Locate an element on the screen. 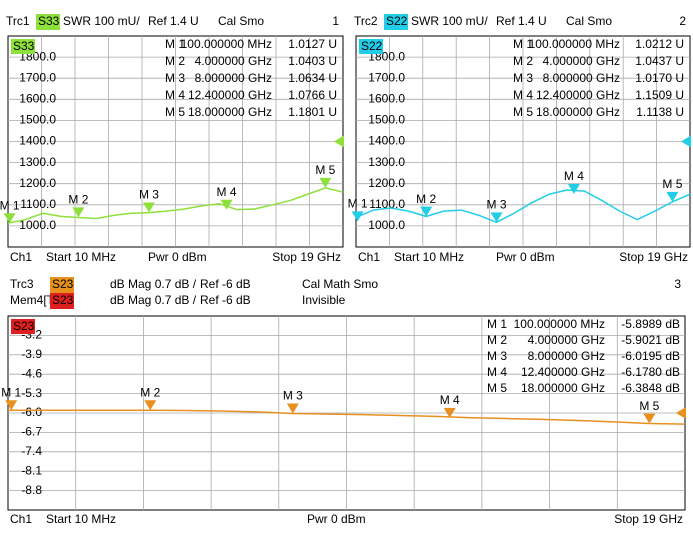  trace-name: Trc3 is located at coordinates (22, 284).